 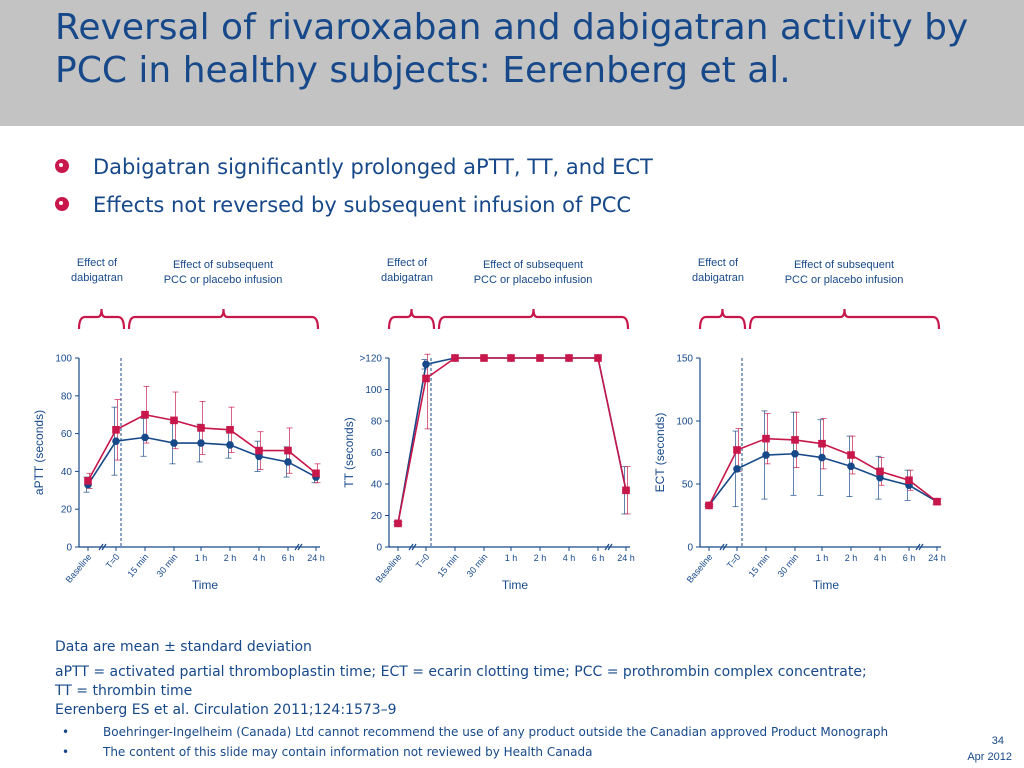 What do you see at coordinates (688, 485) in the screenshot?
I see `y-tick-label: 50` at bounding box center [688, 485].